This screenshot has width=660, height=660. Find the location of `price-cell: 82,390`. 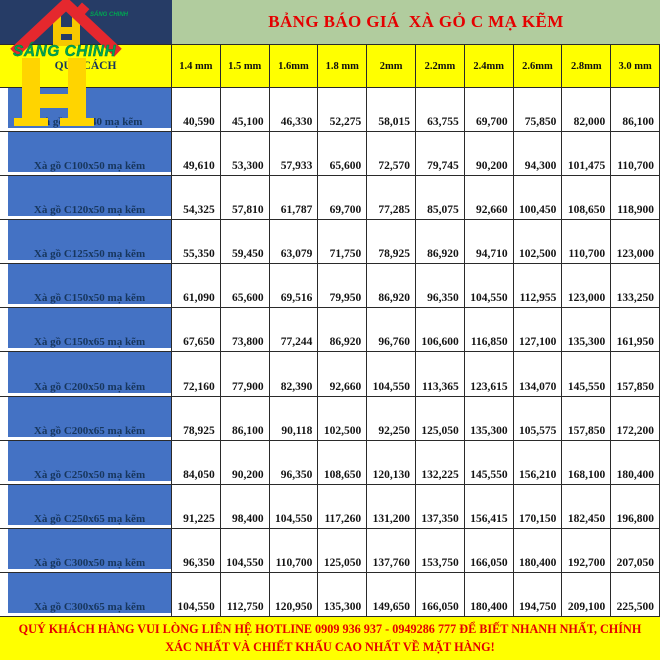

price-cell: 82,390 is located at coordinates (294, 374).